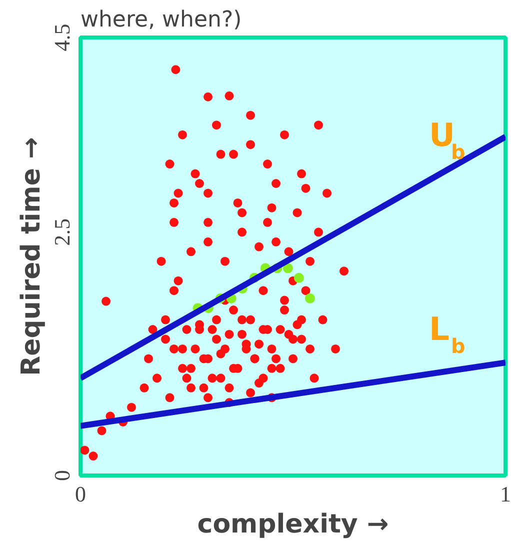 The image size is (511, 545). What do you see at coordinates (31, 256) in the screenshot?
I see `y-axis-title: Required time →` at bounding box center [31, 256].